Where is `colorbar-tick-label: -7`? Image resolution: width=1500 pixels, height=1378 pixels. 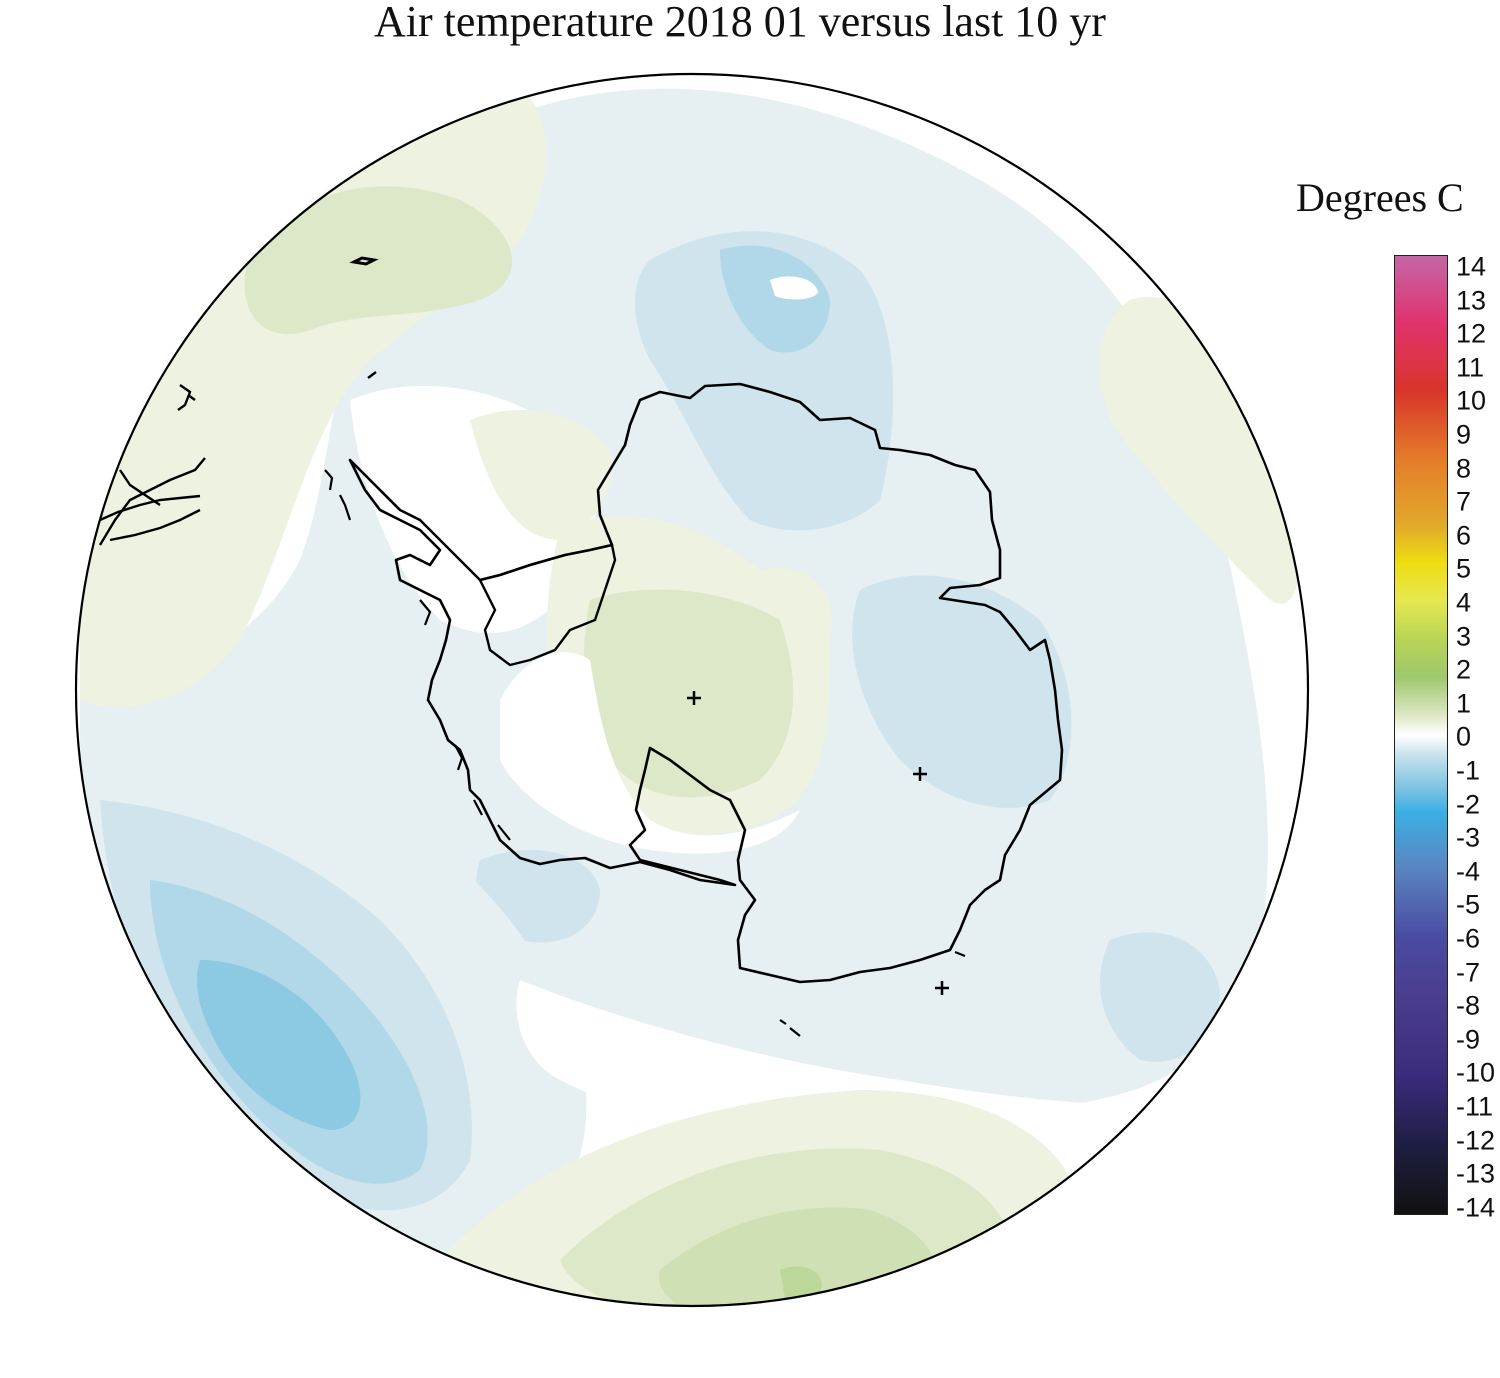 colorbar-tick-label: -7 is located at coordinates (1468, 972).